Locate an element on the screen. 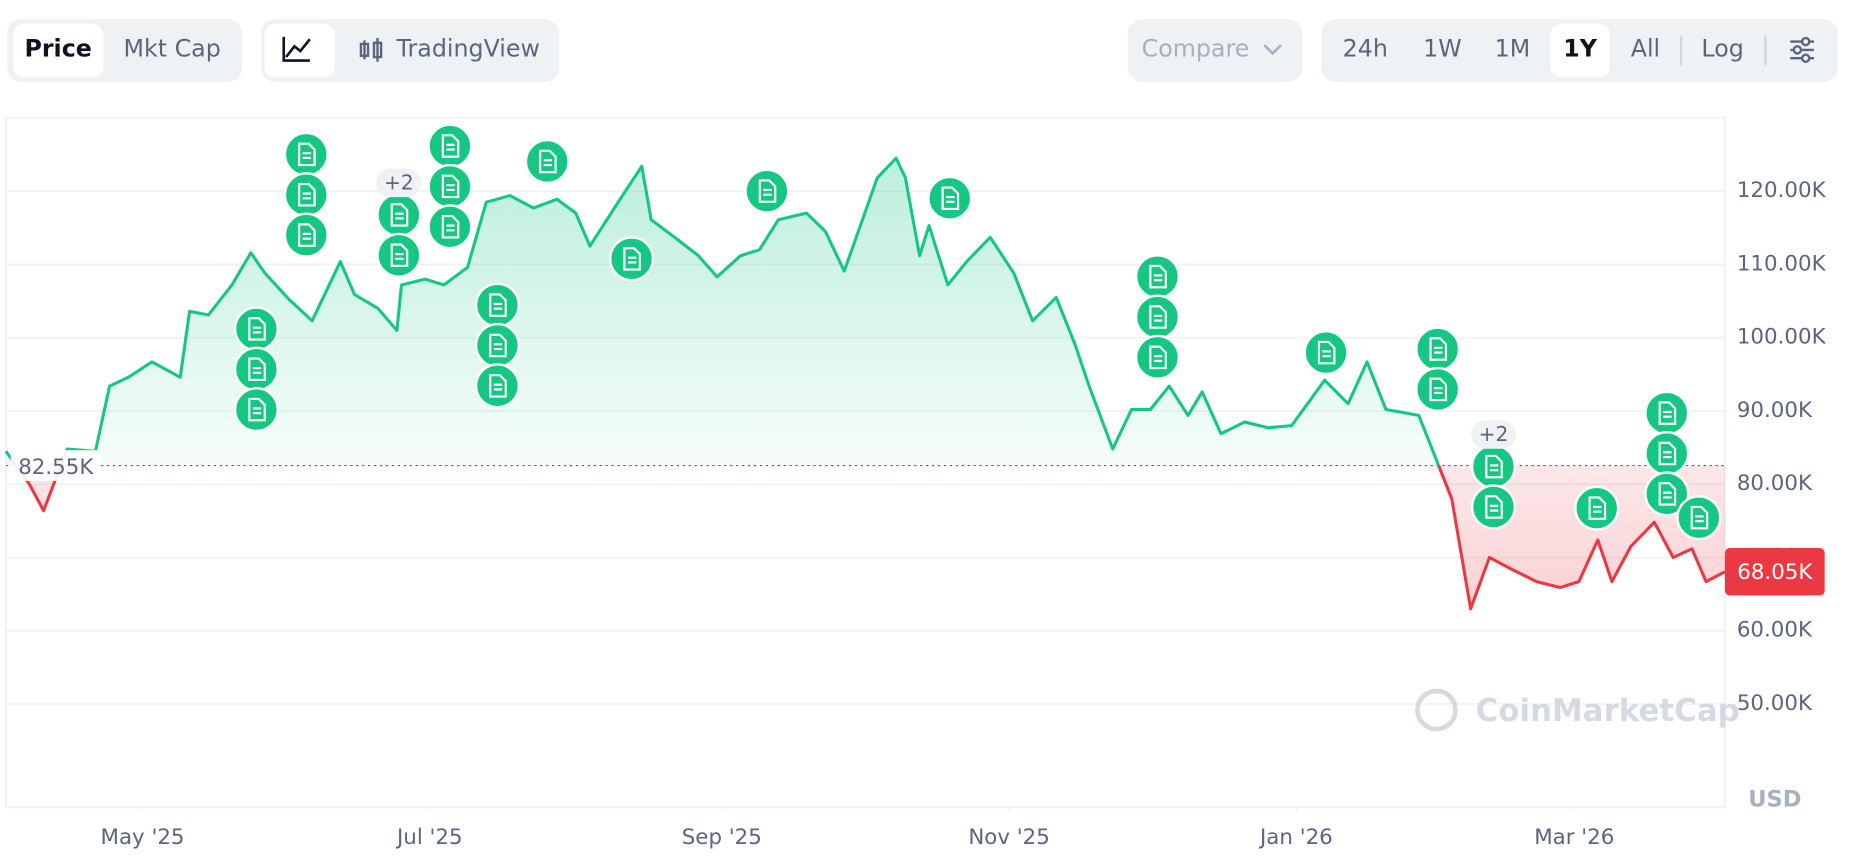 This screenshot has width=1852, height=860. y-tick-label: 100.00K is located at coordinates (1782, 337).